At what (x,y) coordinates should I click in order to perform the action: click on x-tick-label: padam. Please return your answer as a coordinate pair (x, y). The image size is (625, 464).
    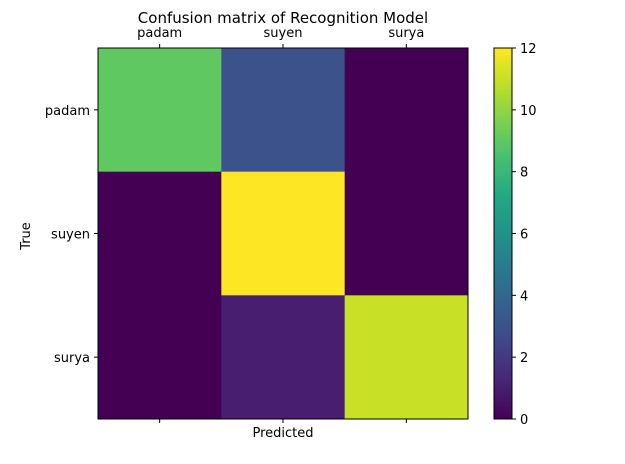
    Looking at the image, I should click on (159, 33).